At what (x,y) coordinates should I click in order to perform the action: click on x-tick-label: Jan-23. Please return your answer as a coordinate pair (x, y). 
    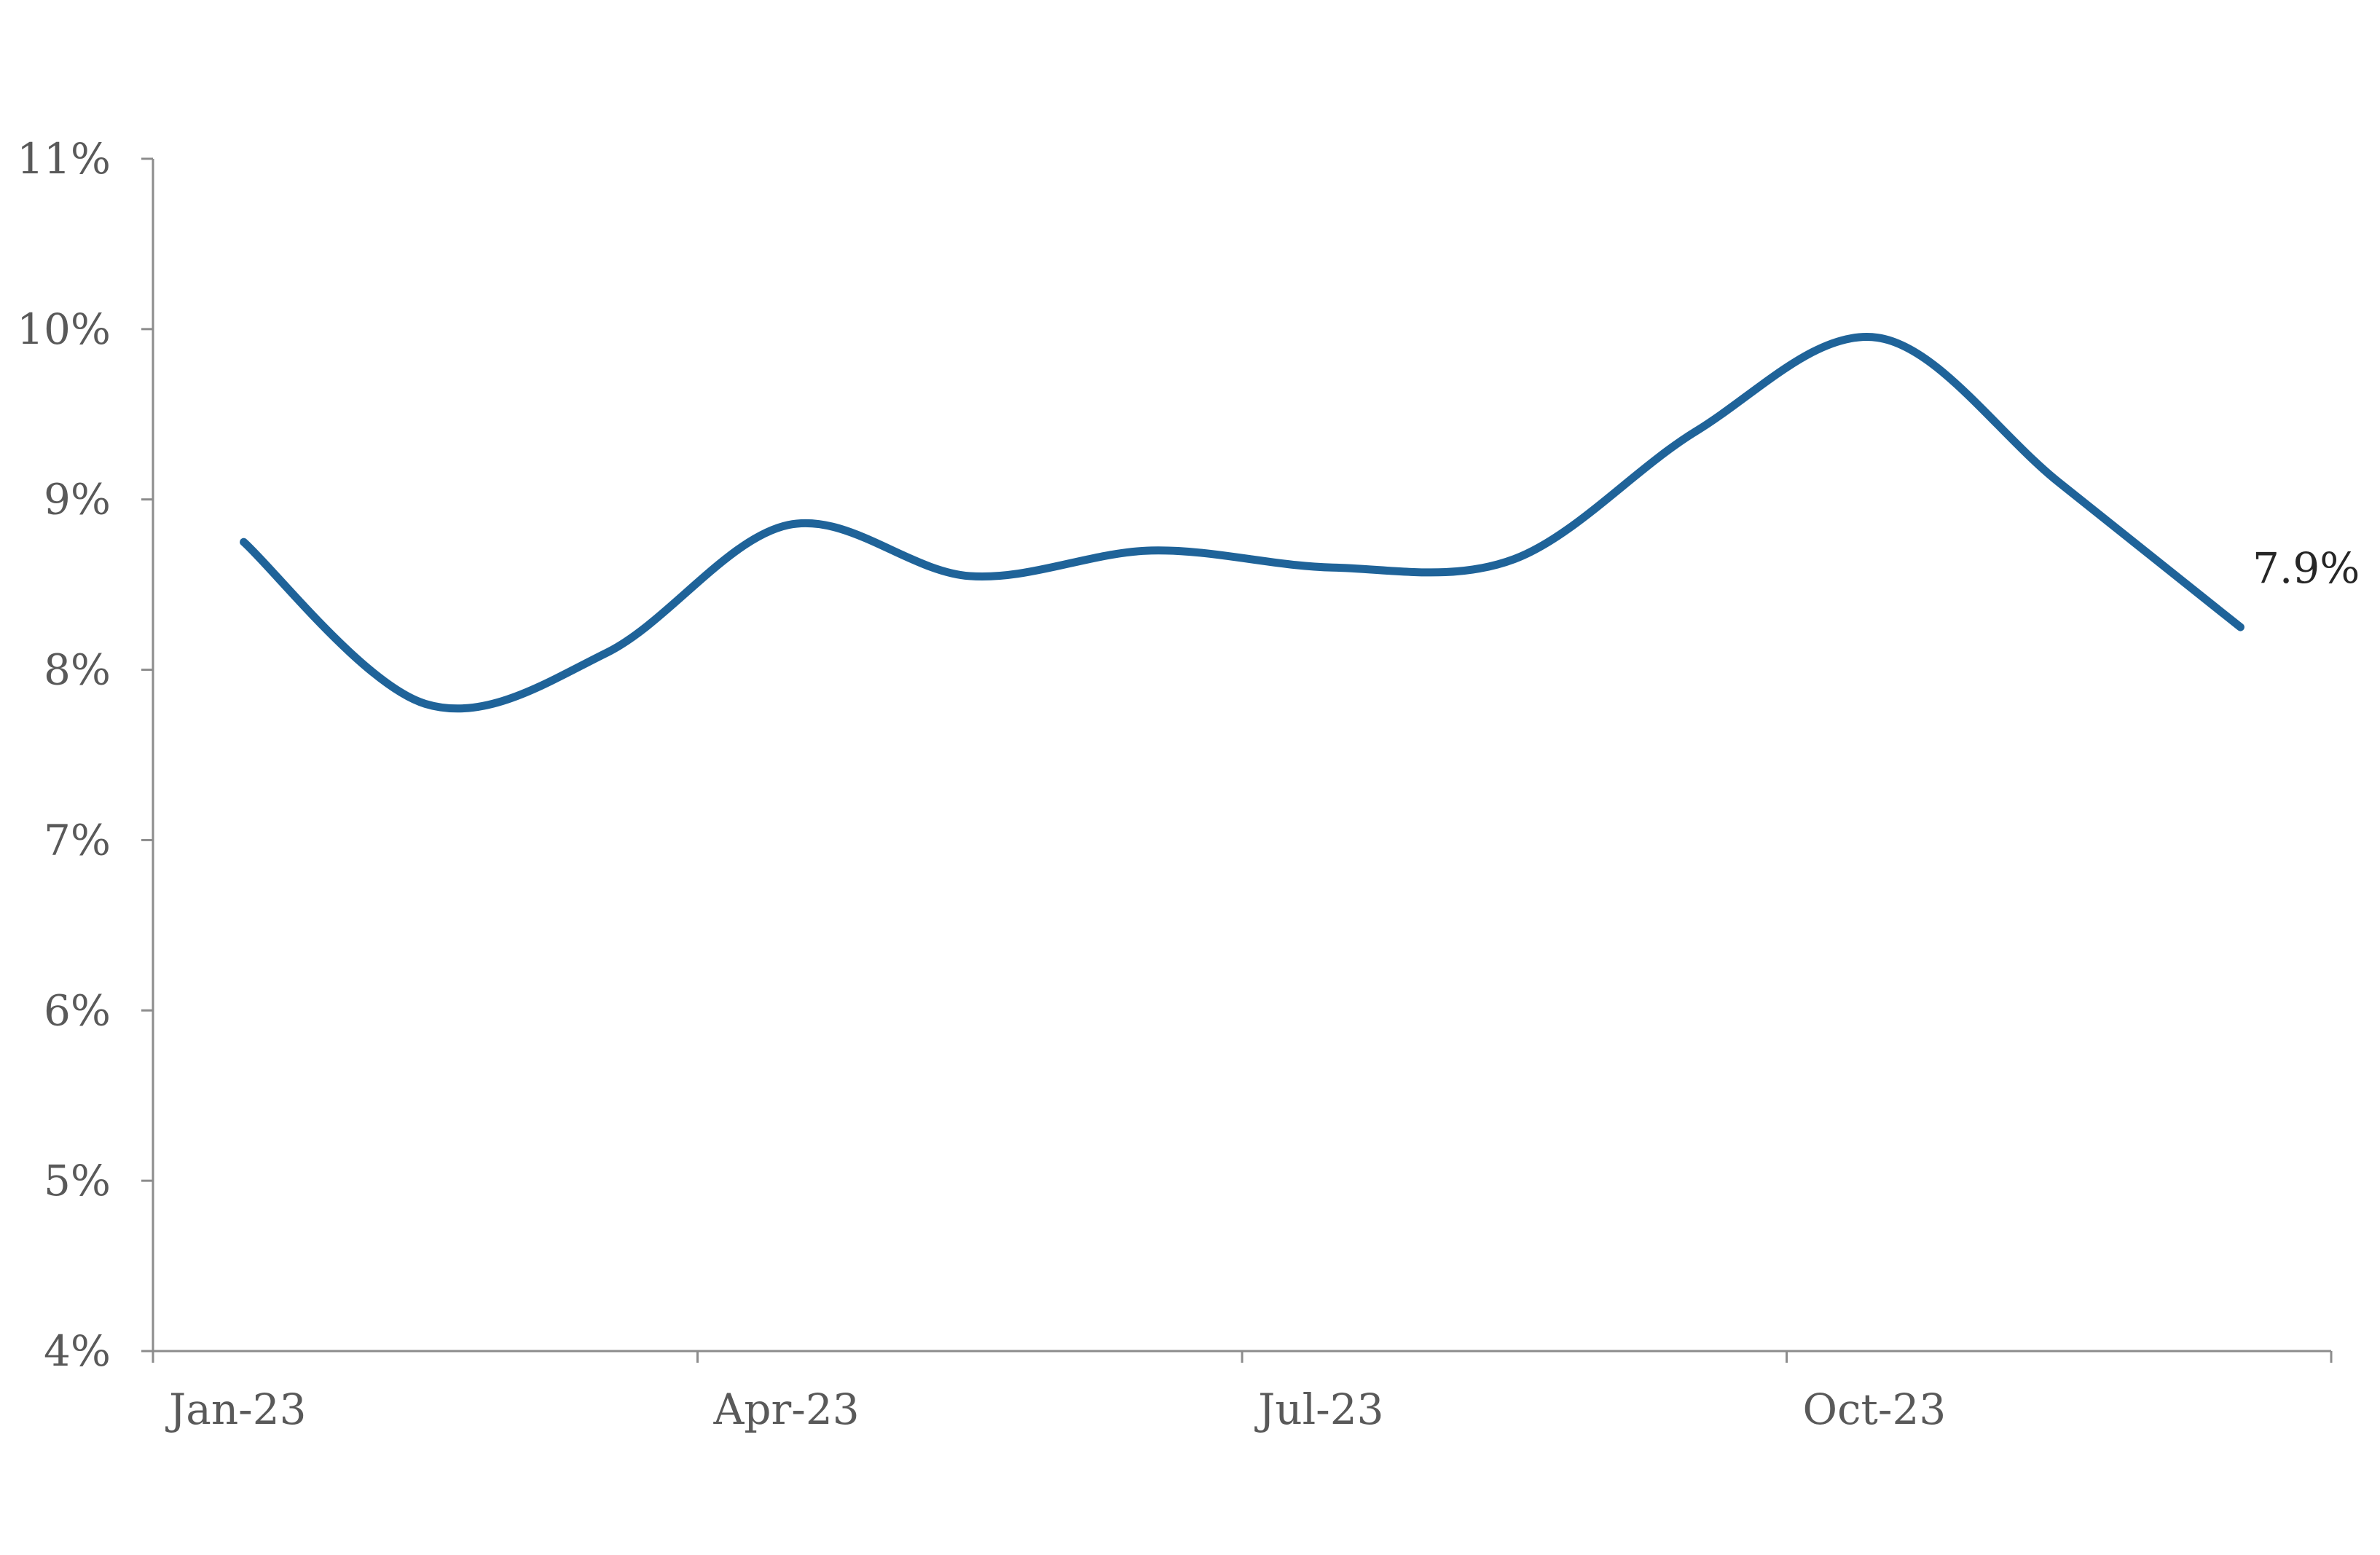
    Looking at the image, I should click on (236, 1410).